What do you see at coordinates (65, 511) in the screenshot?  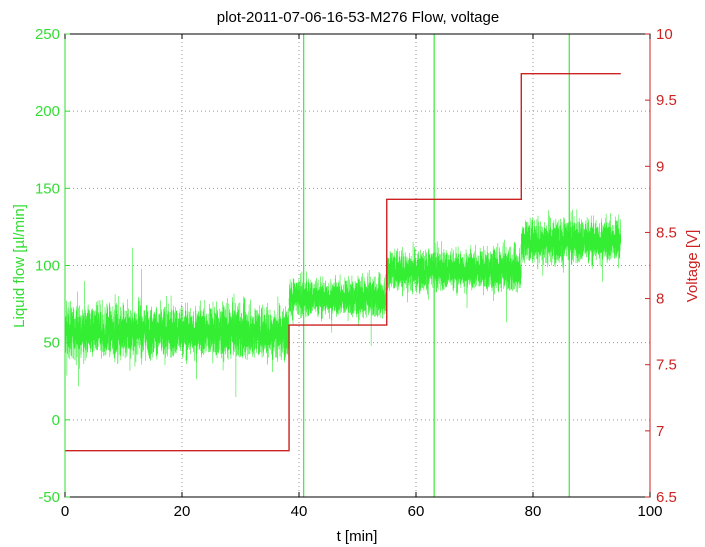 I see `x-tick-label: 0` at bounding box center [65, 511].